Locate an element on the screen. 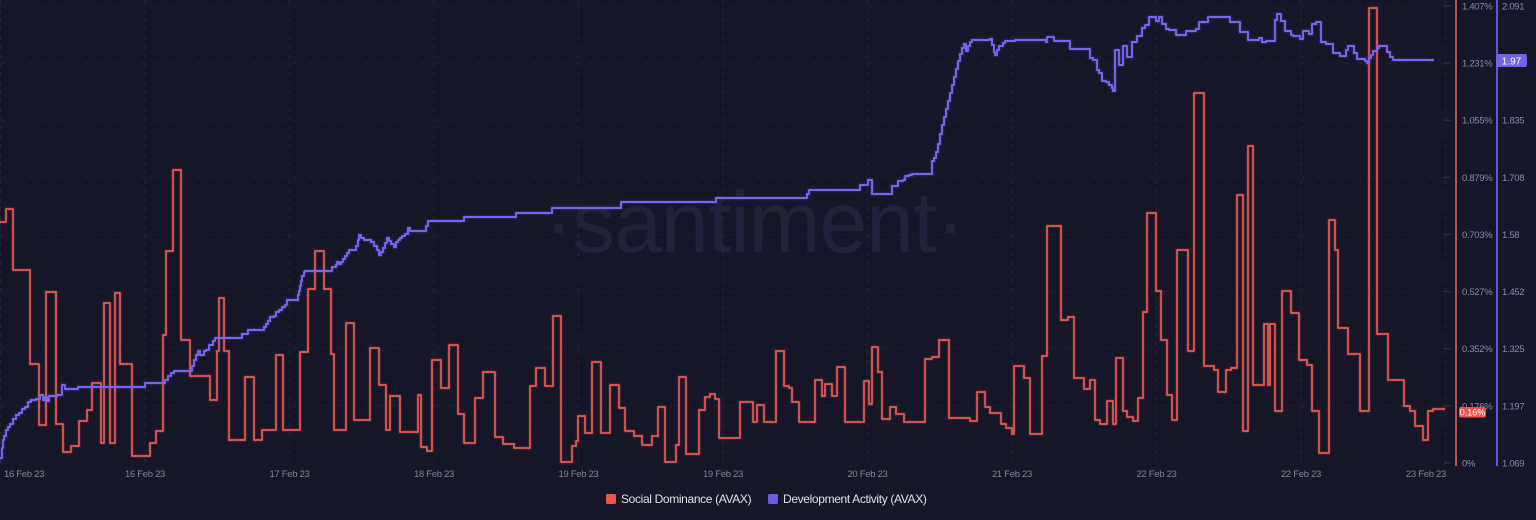 The width and height of the screenshot is (1536, 520). svg-text: 18 Feb 23 is located at coordinates (434, 474).